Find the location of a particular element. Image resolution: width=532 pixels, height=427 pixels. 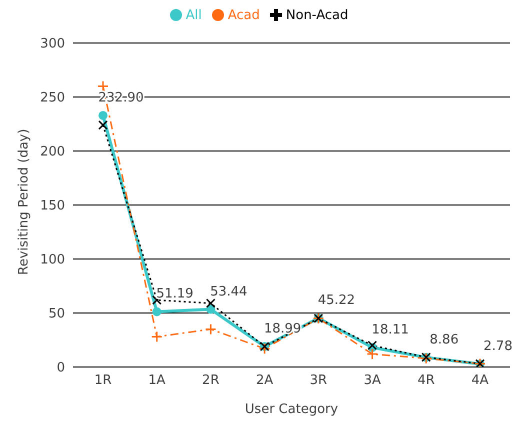

x-tick-label: 2R is located at coordinates (211, 380).